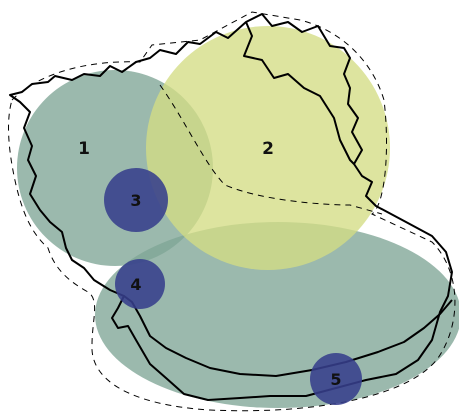 The image size is (459, 420). I want to click on point-5-circle, so click(336, 379).